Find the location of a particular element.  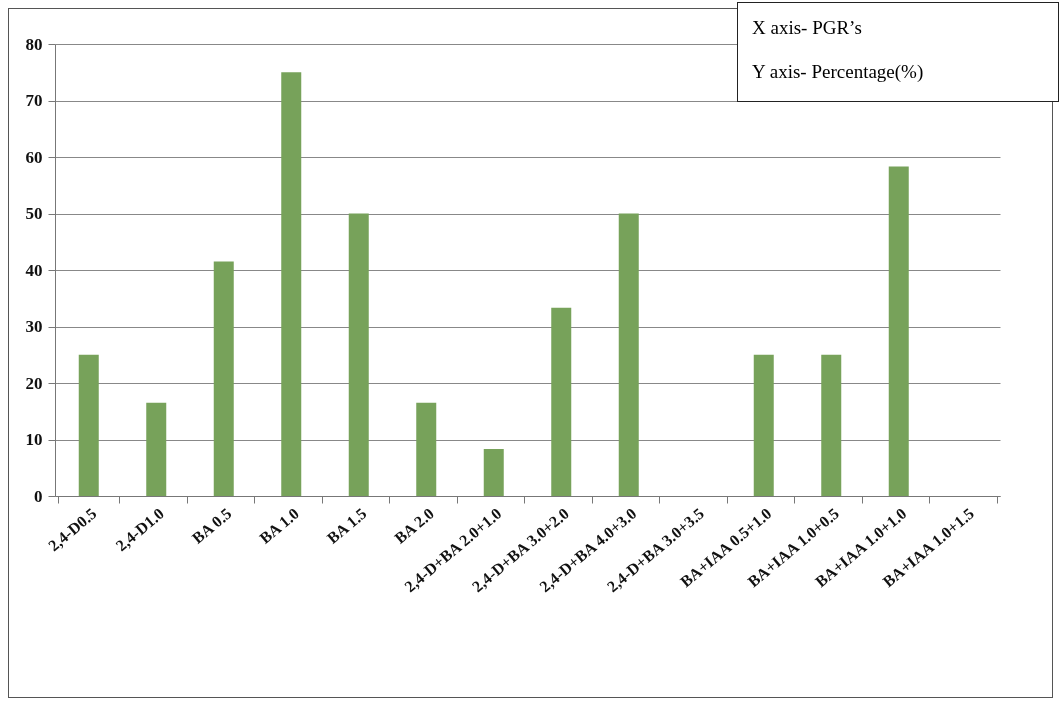

y-tick-label: 50 is located at coordinates (34, 213).